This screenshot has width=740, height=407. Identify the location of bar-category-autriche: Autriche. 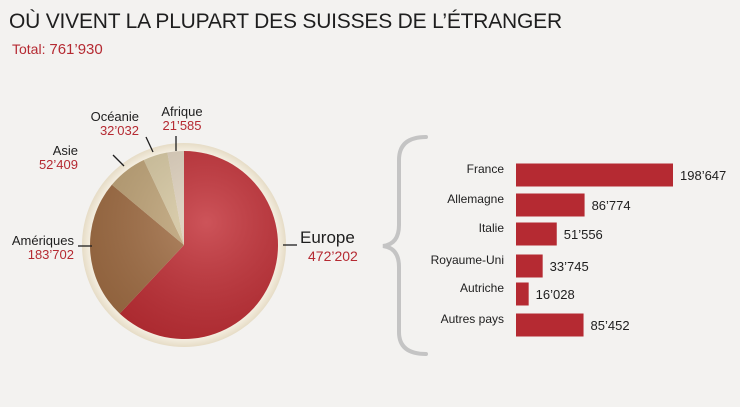
(482, 288).